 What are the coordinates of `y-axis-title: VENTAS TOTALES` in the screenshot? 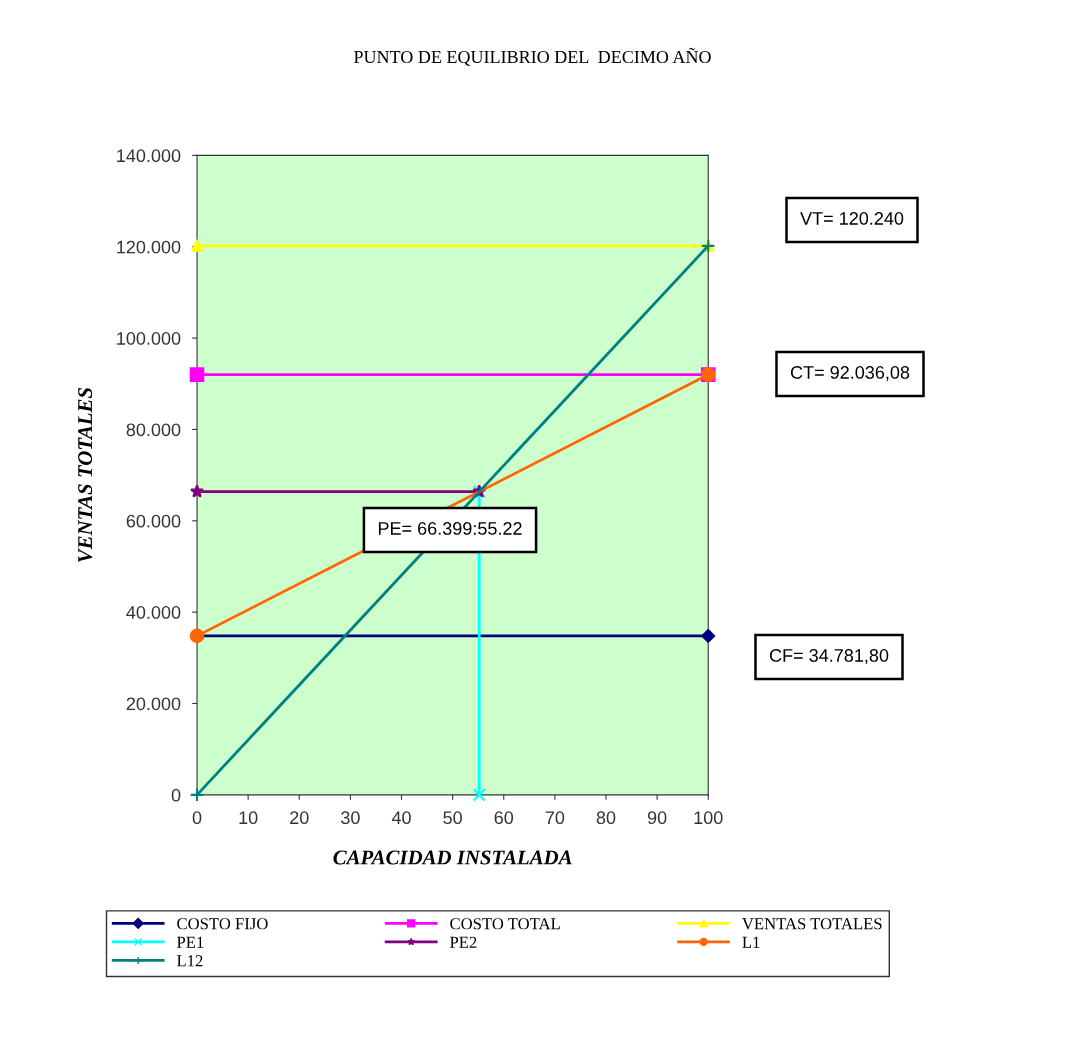 It's located at (85, 474).